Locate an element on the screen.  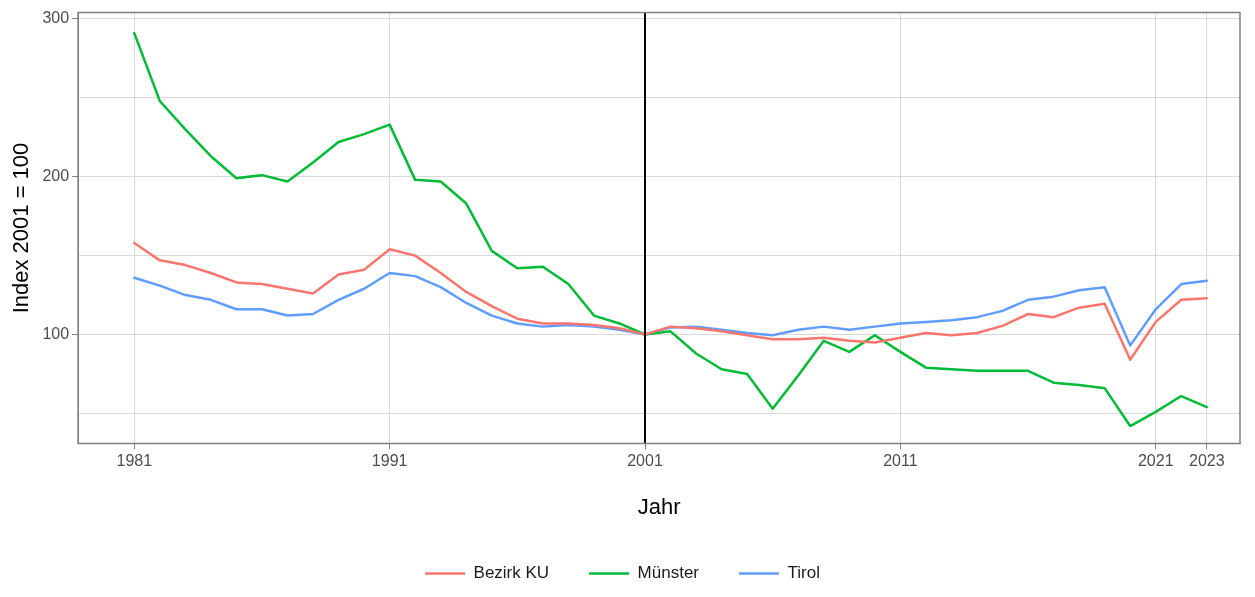
x-tick-label: 1981 is located at coordinates (134, 461).